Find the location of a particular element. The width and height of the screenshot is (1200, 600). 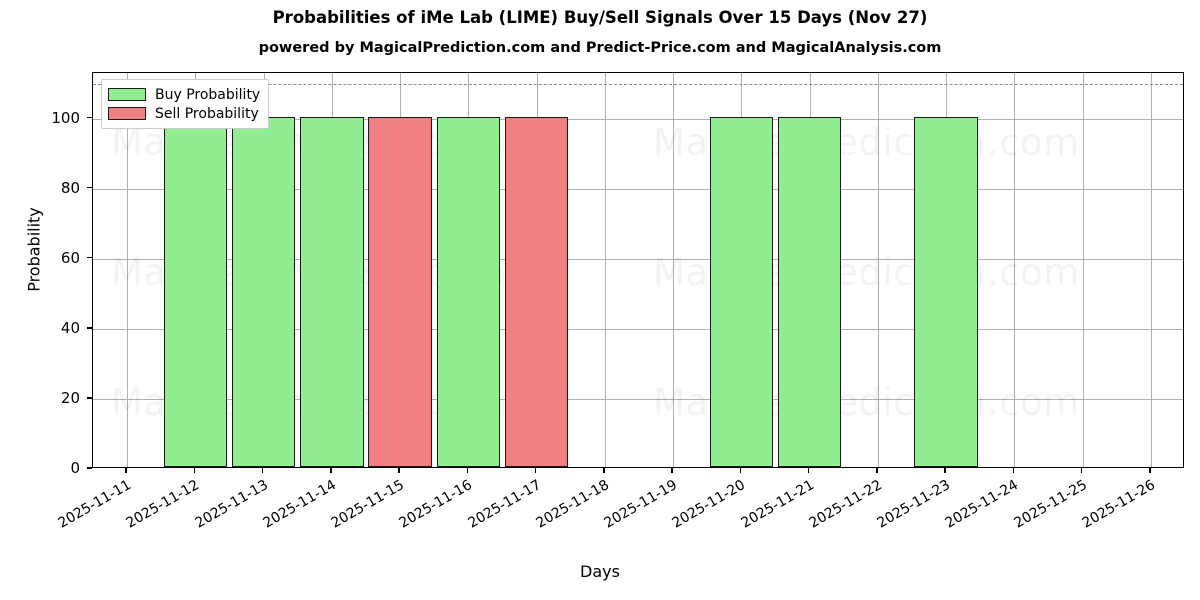

x-tick-label: 2025-11-21 is located at coordinates (777, 504).